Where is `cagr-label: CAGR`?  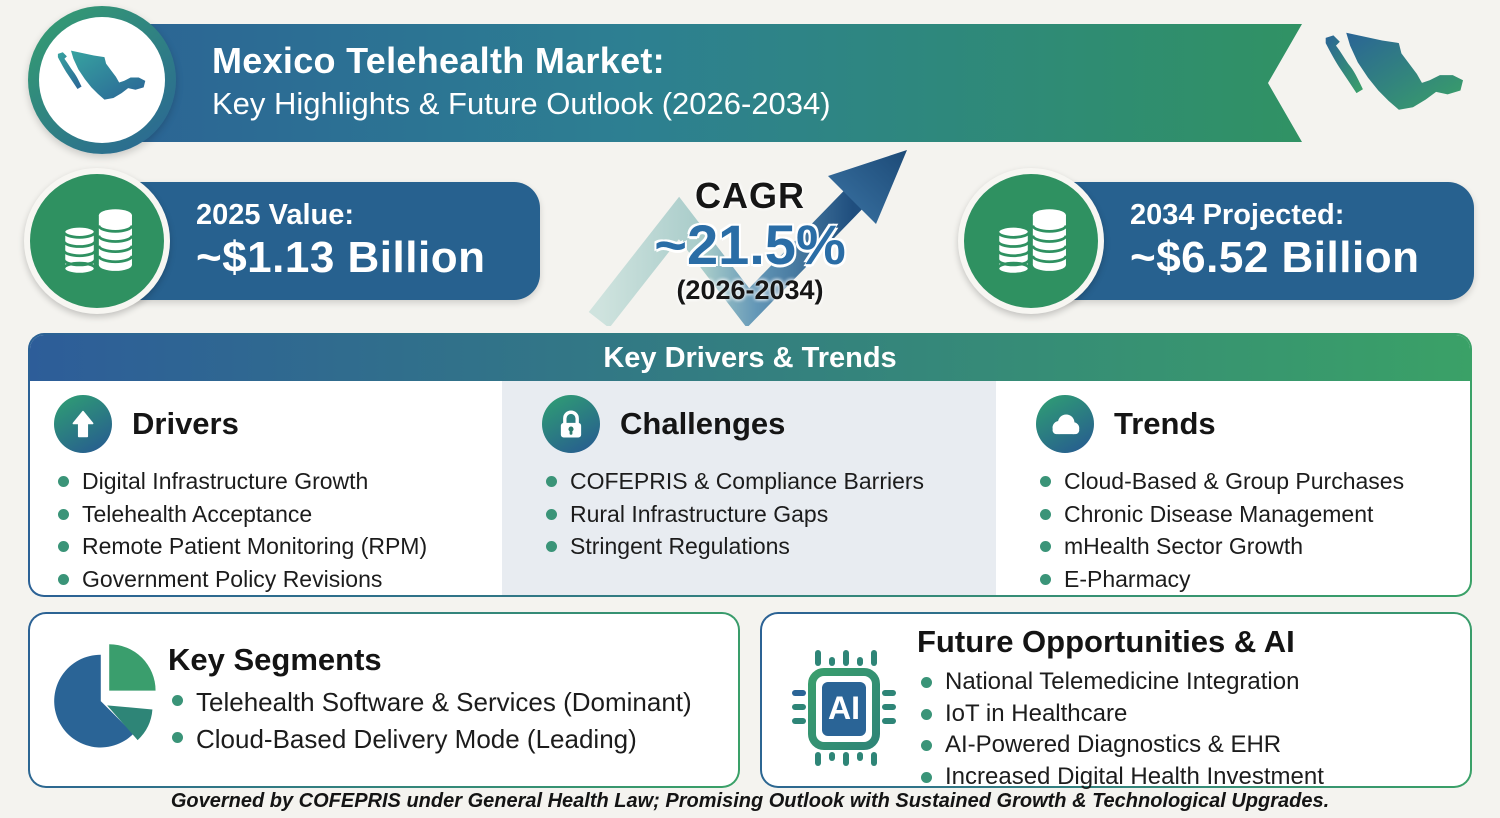
cagr-label: CAGR is located at coordinates (750, 195).